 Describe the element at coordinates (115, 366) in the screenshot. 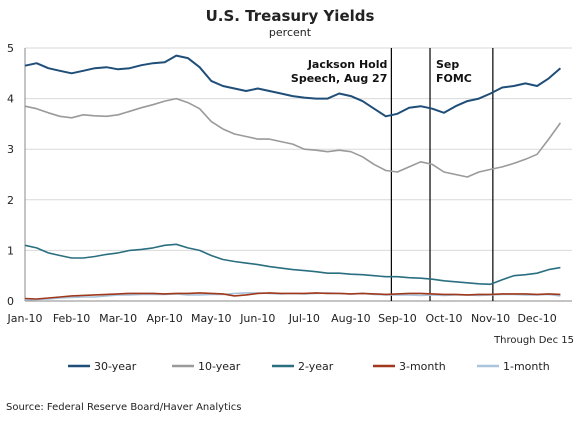

I see `legend-label-30-year: 30-year` at that location.